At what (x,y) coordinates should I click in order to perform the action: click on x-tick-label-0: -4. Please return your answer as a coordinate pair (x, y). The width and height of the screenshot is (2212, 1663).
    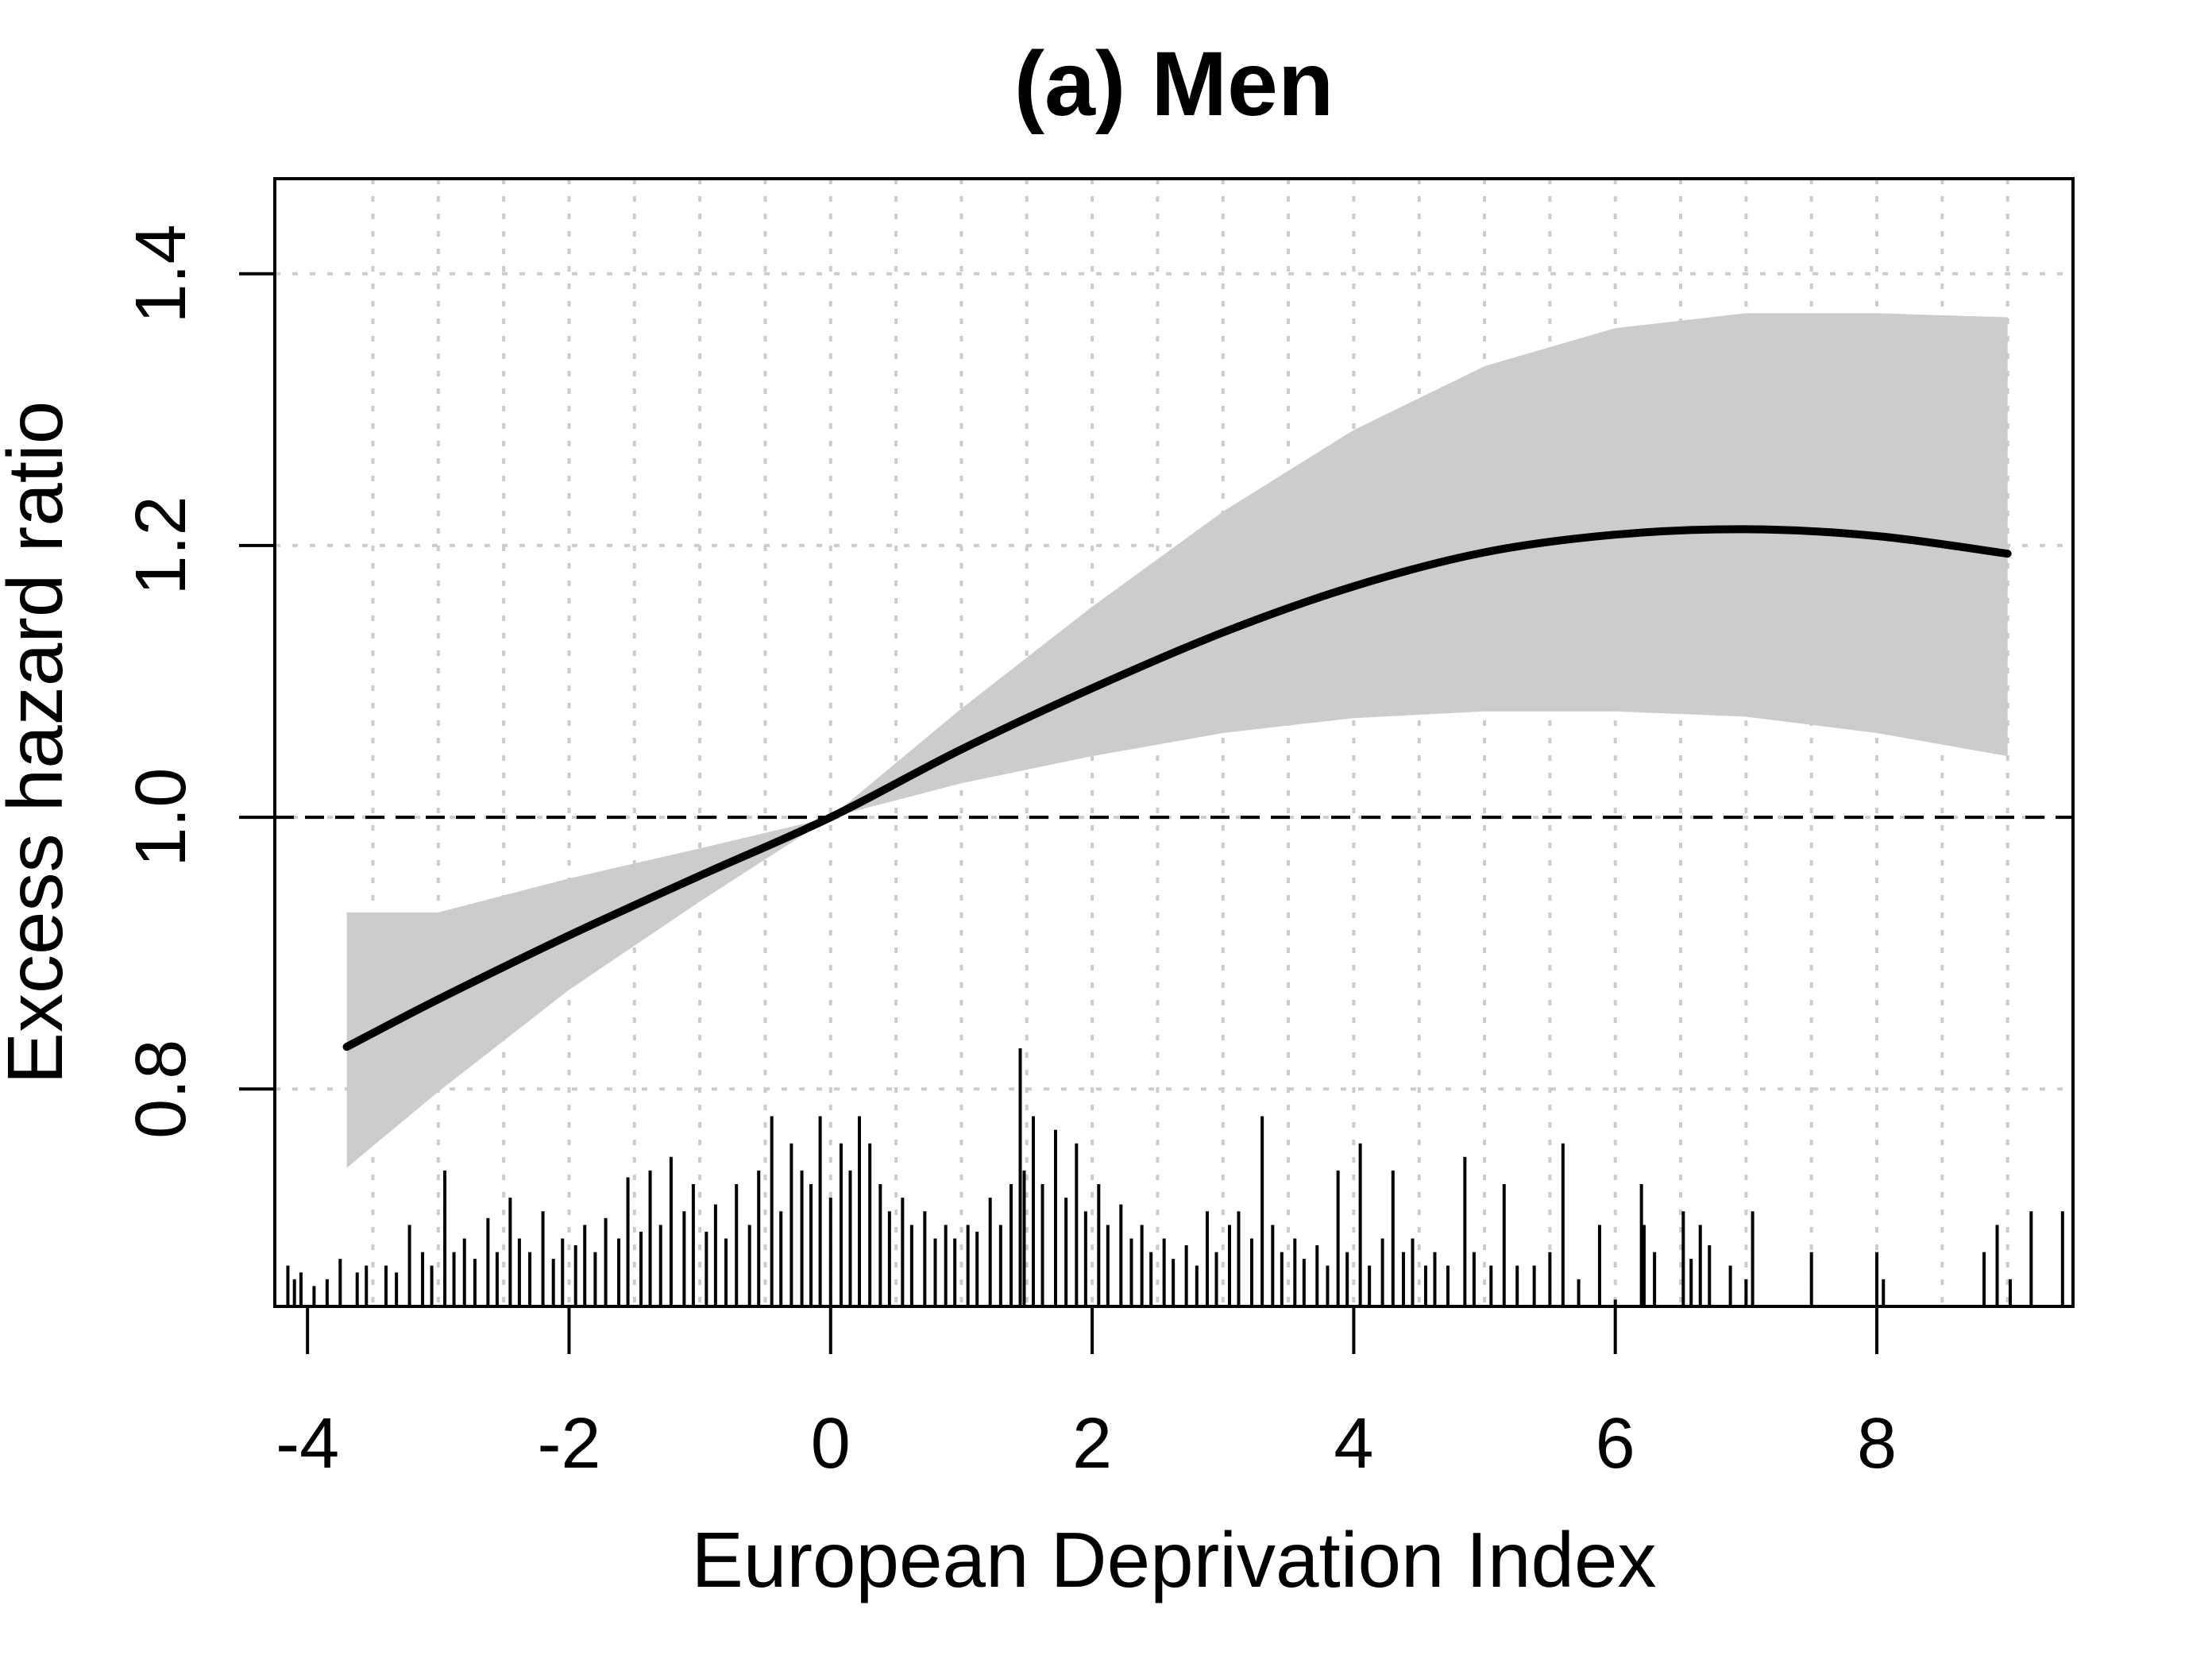
    Looking at the image, I should click on (307, 1444).